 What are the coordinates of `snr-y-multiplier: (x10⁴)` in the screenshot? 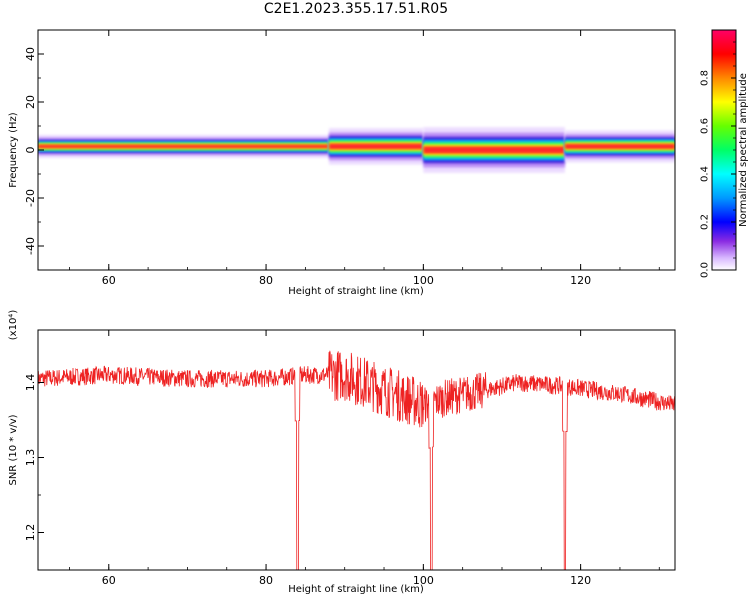 It's located at (13, 325).